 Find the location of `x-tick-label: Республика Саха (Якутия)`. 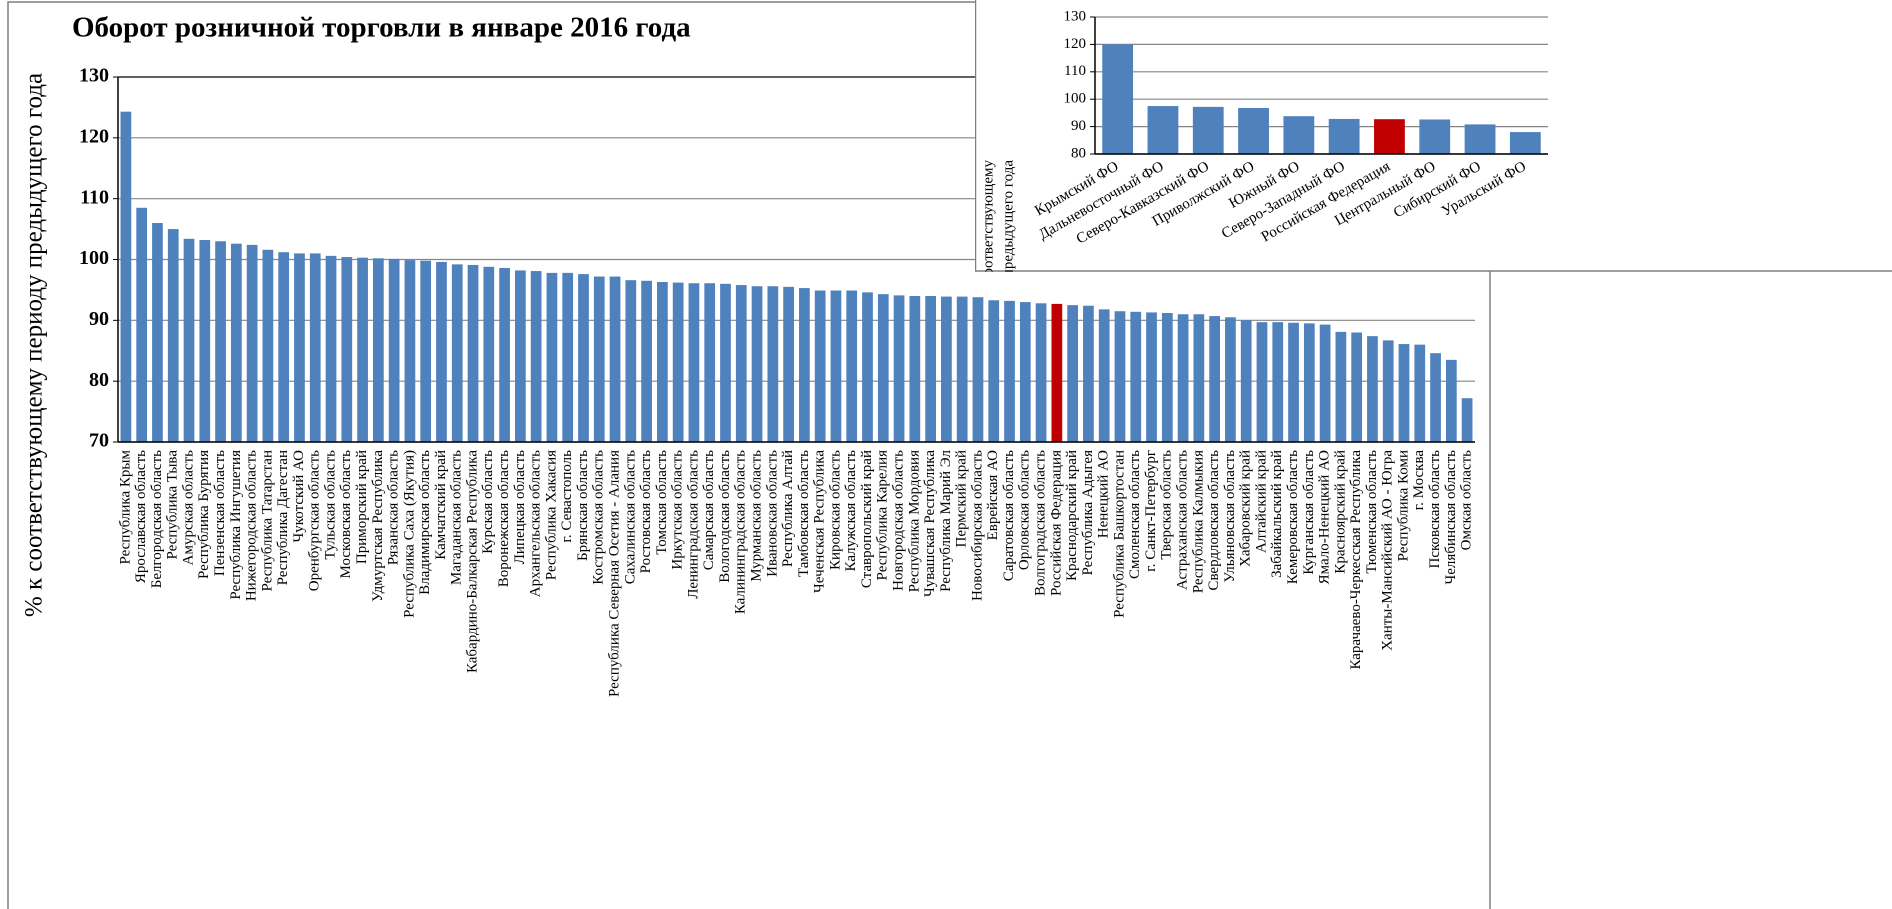

x-tick-label: Республика Саха (Якутия) is located at coordinates (409, 534).